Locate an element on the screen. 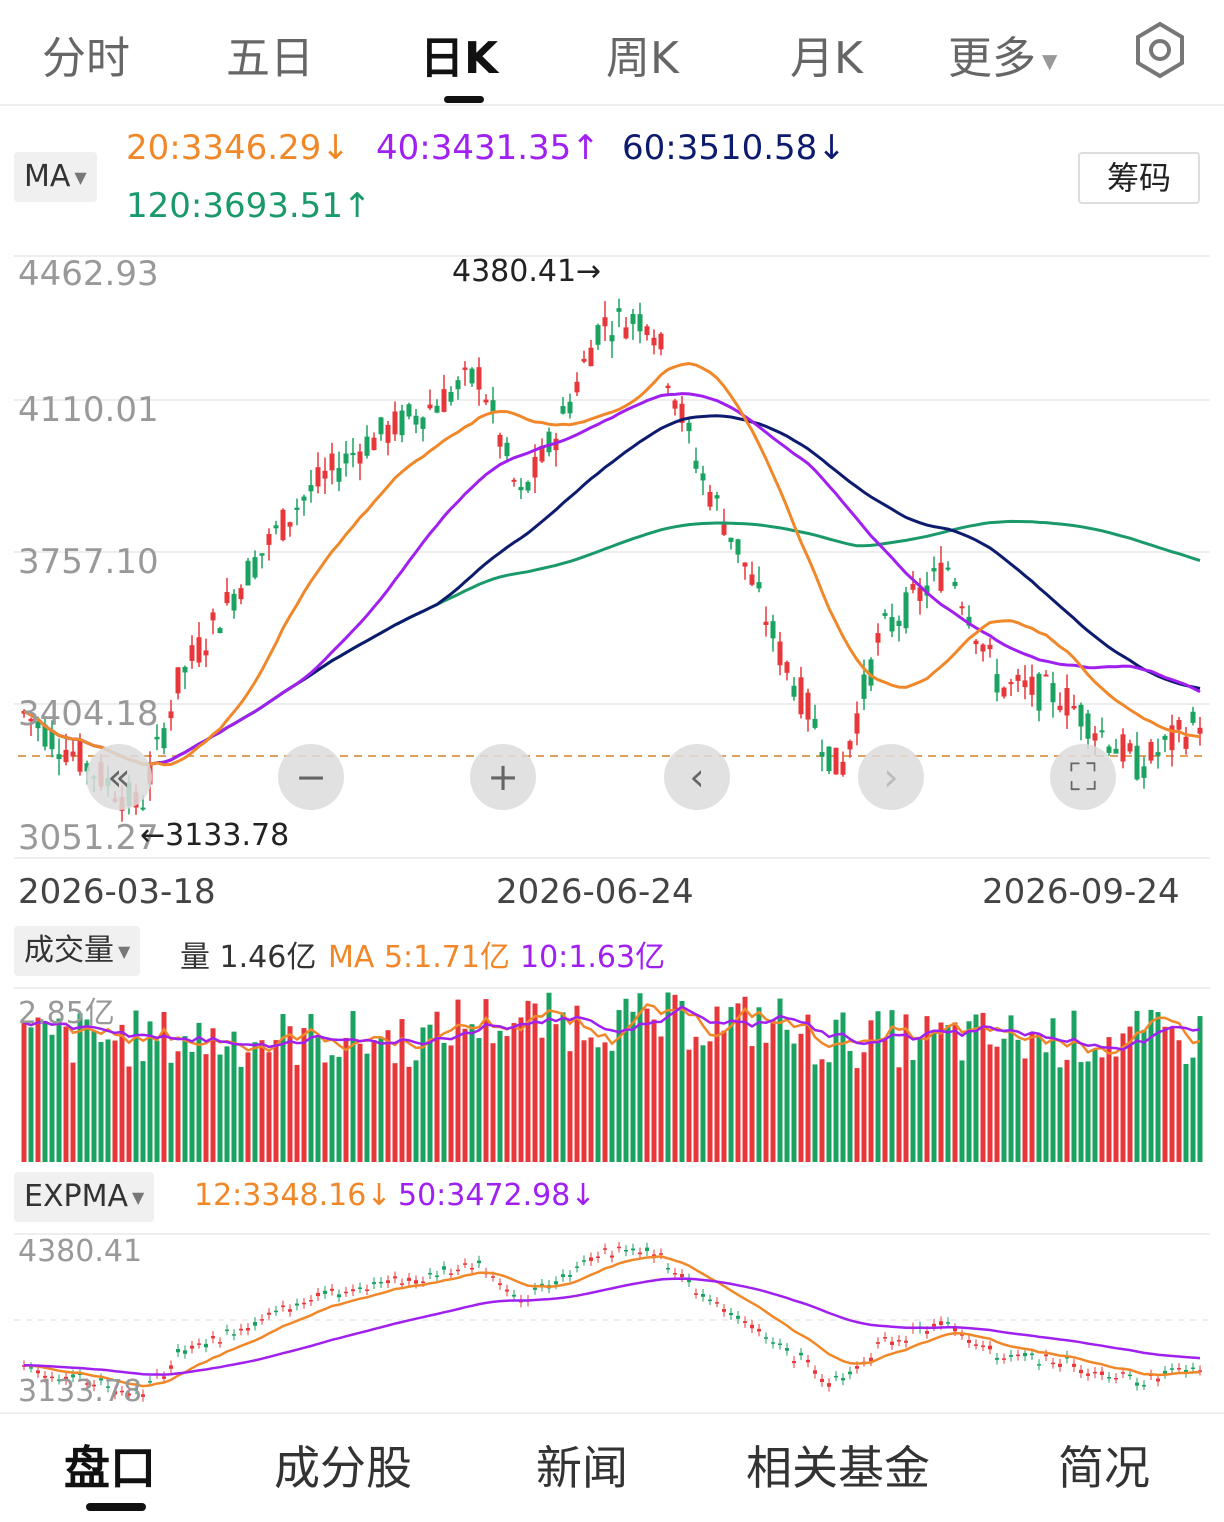 The width and height of the screenshot is (1224, 1522). tab-weekly-k: 周K is located at coordinates (642, 58).